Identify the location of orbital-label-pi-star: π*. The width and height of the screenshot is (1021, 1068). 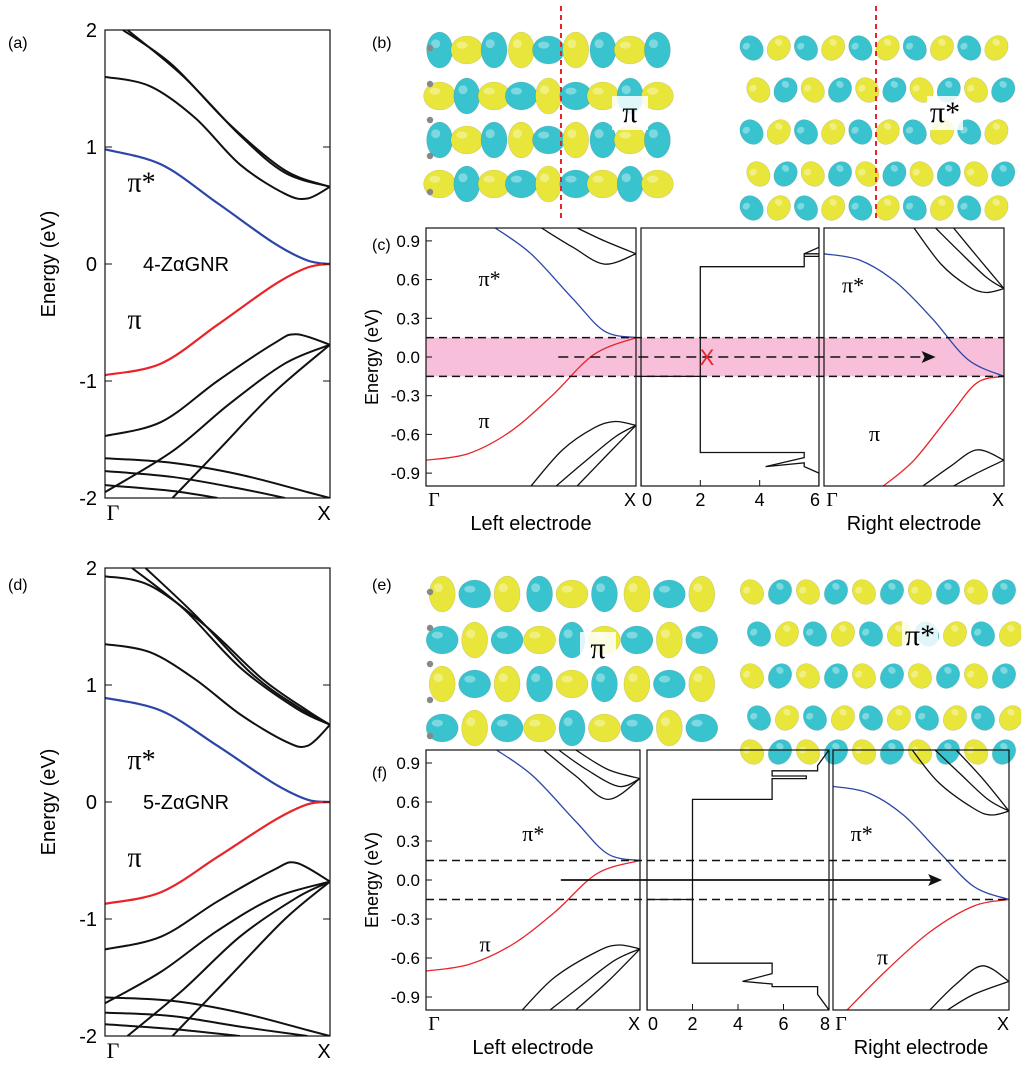
(945, 112).